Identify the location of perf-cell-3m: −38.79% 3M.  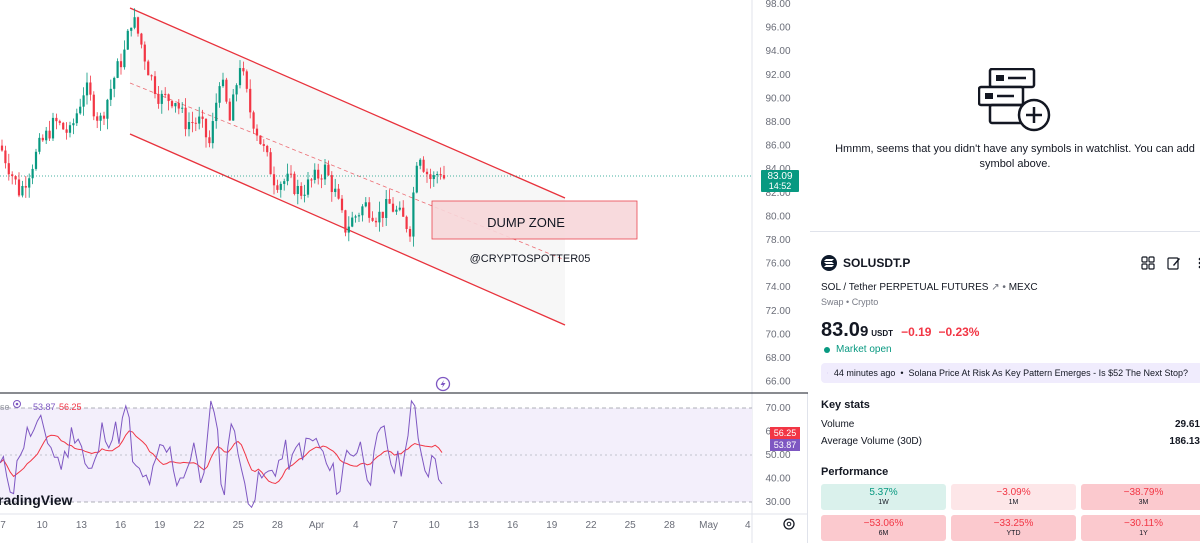
(1140, 497).